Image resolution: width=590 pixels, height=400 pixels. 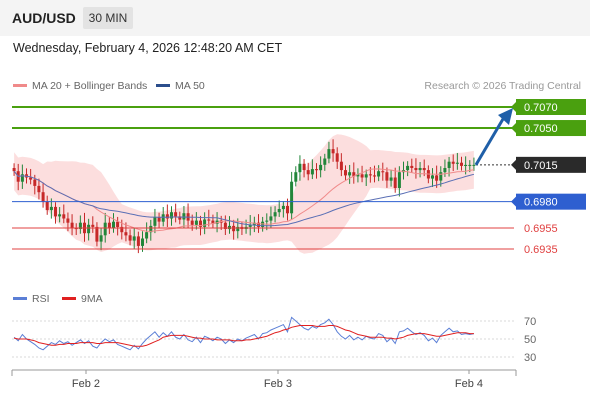 I want to click on legend-rsi: RSI, so click(x=31, y=299).